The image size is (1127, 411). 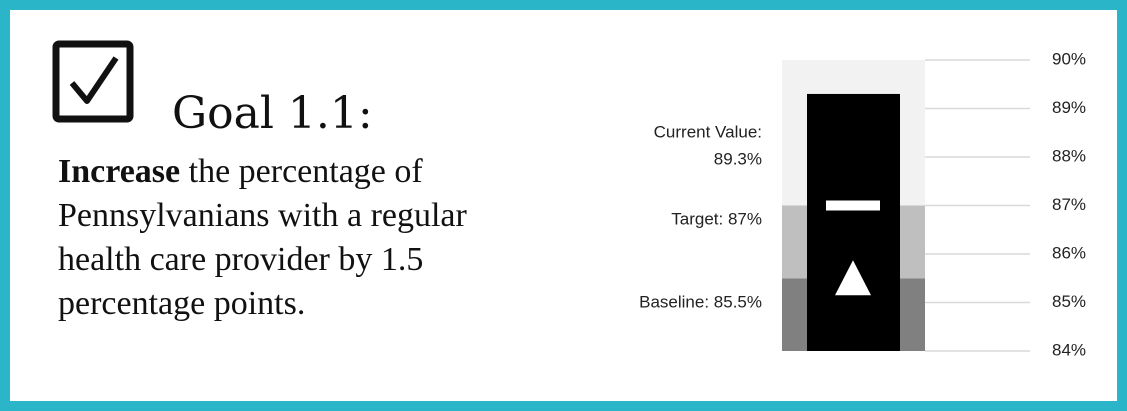 I want to click on y-tick-label: 85%, so click(x=1069, y=301).